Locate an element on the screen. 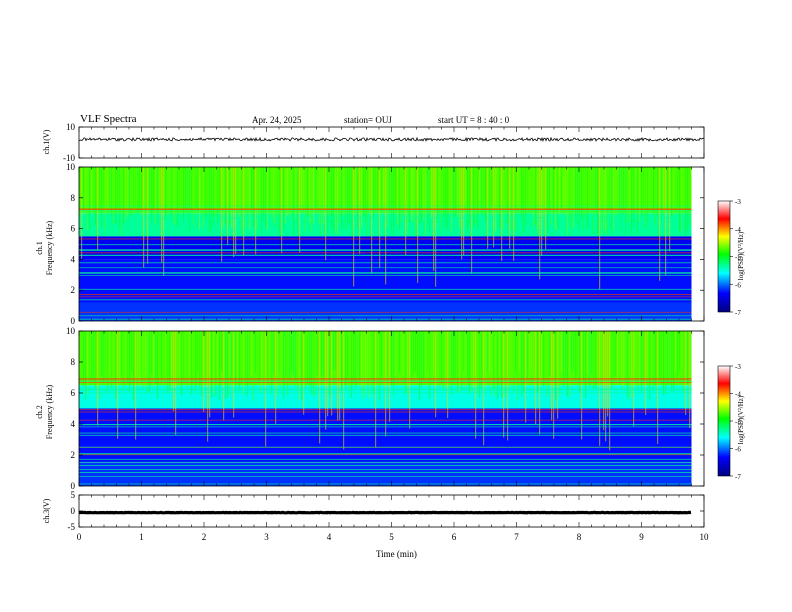 This screenshot has width=792, height=612. ch1-spectrogram-ytick-label: 0 is located at coordinates (73, 321).